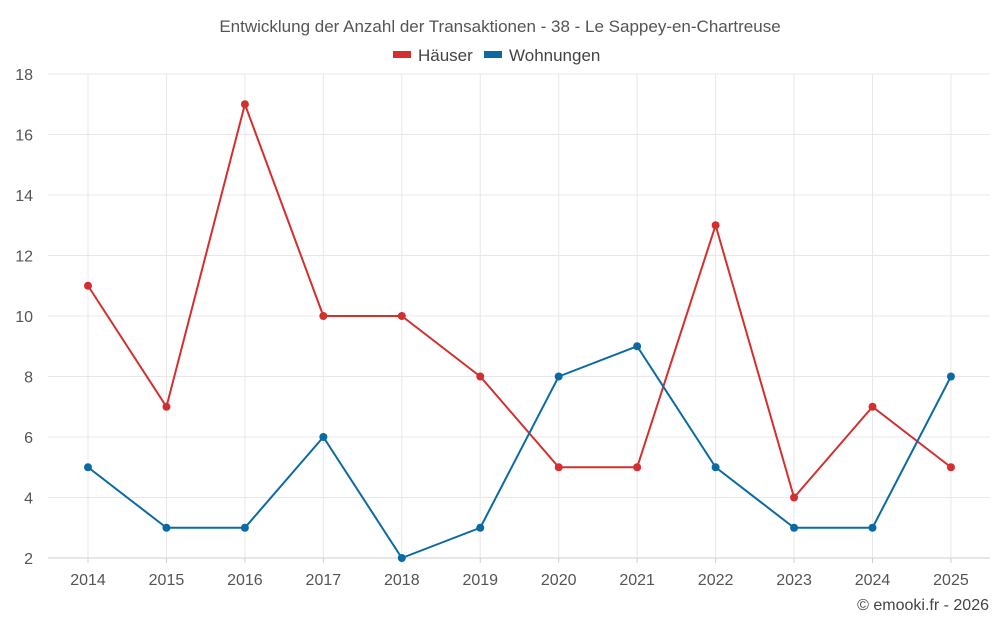 This screenshot has height=625, width=1000. I want to click on y-tick-label: 6, so click(28, 438).